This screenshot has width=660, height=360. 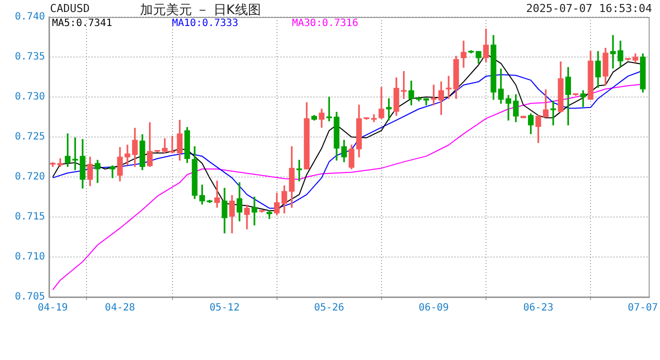 What do you see at coordinates (120, 308) in the screenshot?
I see `x-tick-label: 04-28` at bounding box center [120, 308].